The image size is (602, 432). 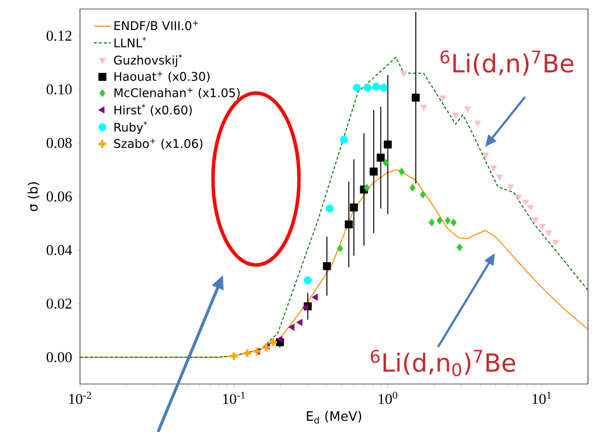 I want to click on y-tick-label: 0.02, so click(x=59, y=303).